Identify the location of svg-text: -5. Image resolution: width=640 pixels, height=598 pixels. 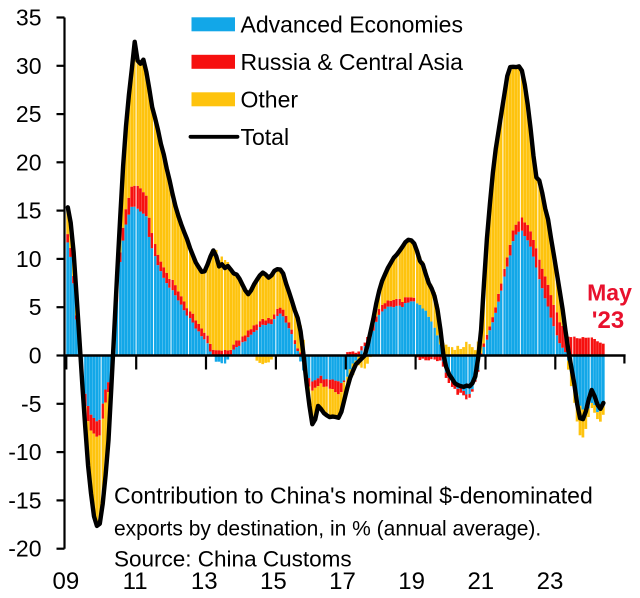
(31, 404).